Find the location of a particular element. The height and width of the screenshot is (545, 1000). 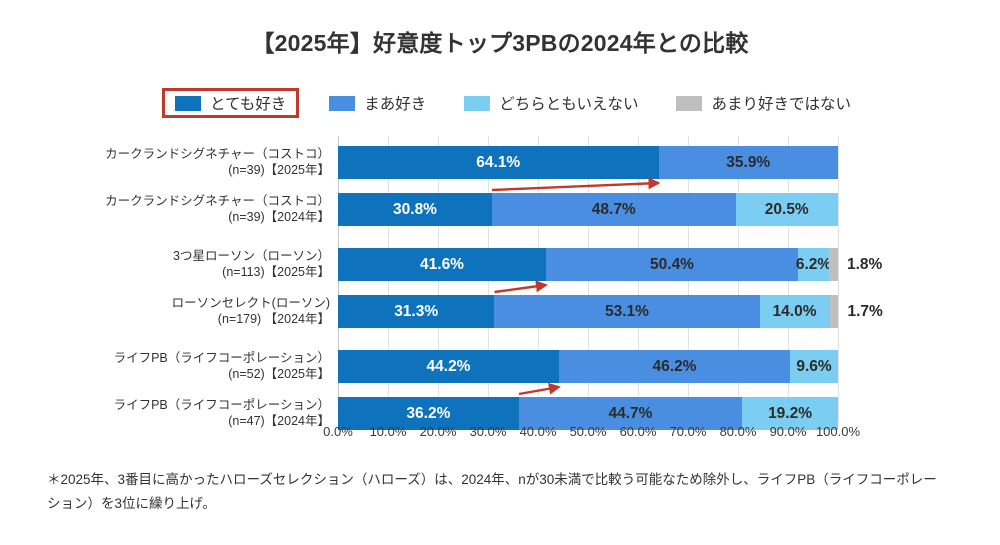

category-label-line1: ローソンセレクト(ローソン) is located at coordinates (250, 302).